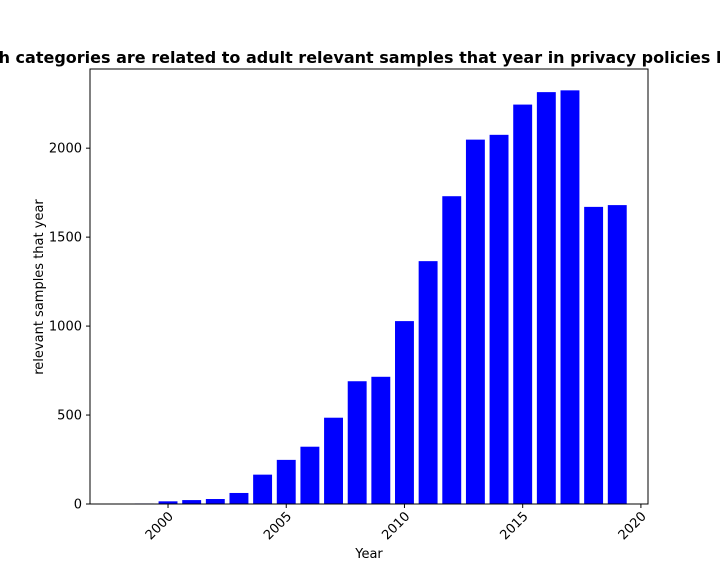 This screenshot has width=720, height=581. What do you see at coordinates (499, 319) in the screenshot?
I see `bar-2014` at bounding box center [499, 319].